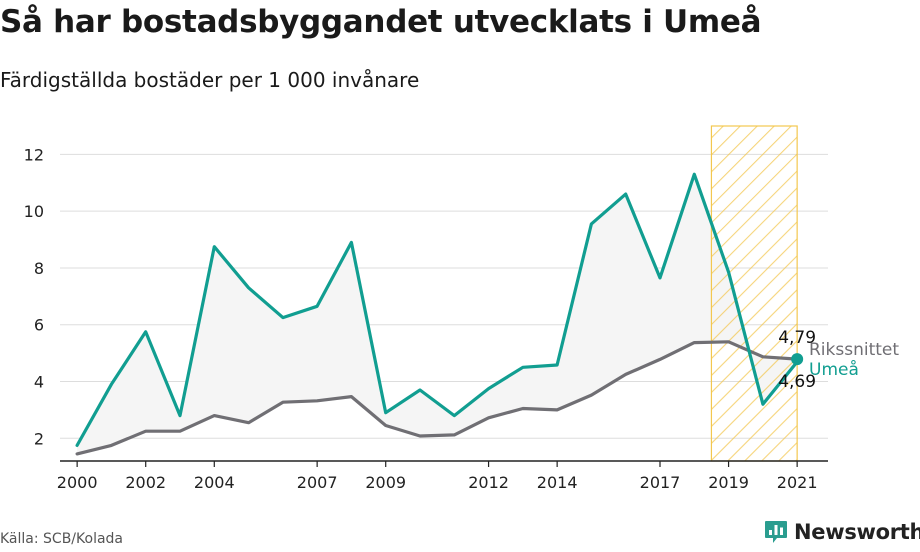 The height and width of the screenshot is (552, 920). Describe the element at coordinates (34, 154) in the screenshot. I see `y-tick-label: 12` at that location.